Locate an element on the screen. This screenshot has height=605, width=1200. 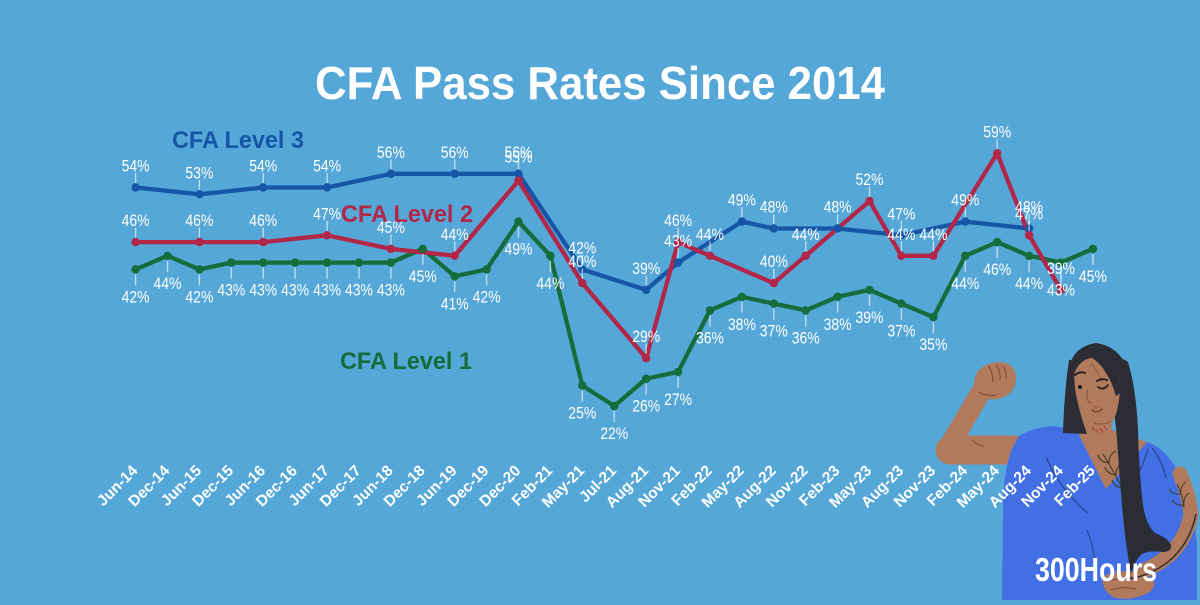
svg-text: 52% is located at coordinates (870, 179).